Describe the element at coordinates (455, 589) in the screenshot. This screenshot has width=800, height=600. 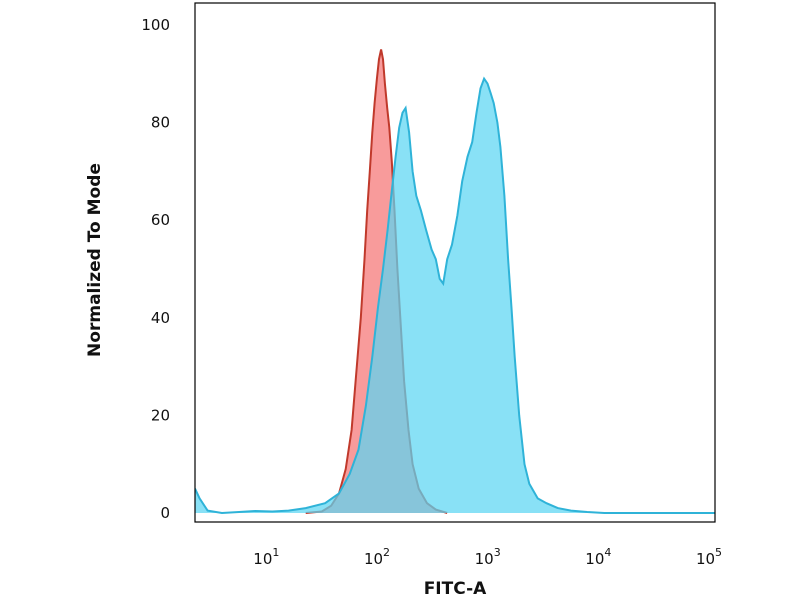
I see `x-axis-title: FITC-A` at that location.